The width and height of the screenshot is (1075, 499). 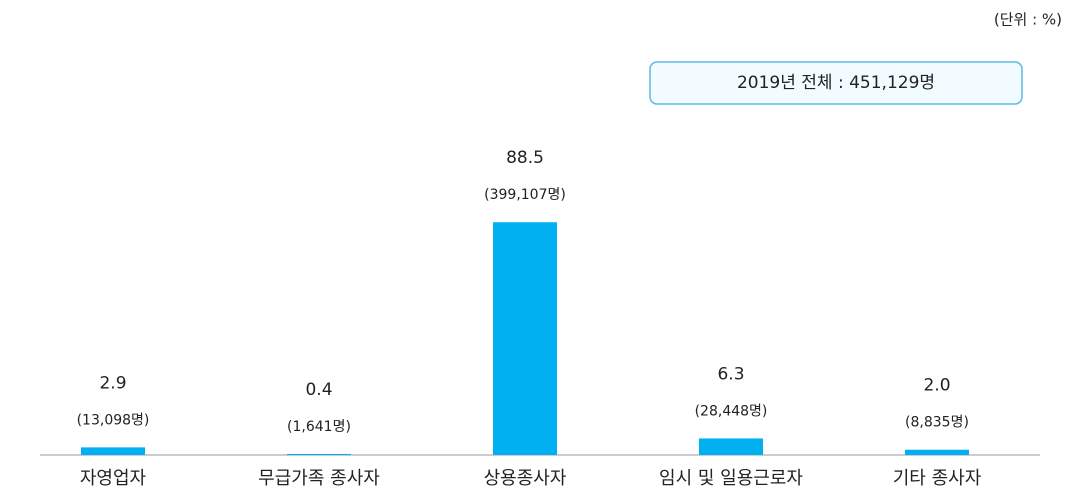 What do you see at coordinates (731, 411) in the screenshot?
I see `count-label: (28,448명)` at bounding box center [731, 411].